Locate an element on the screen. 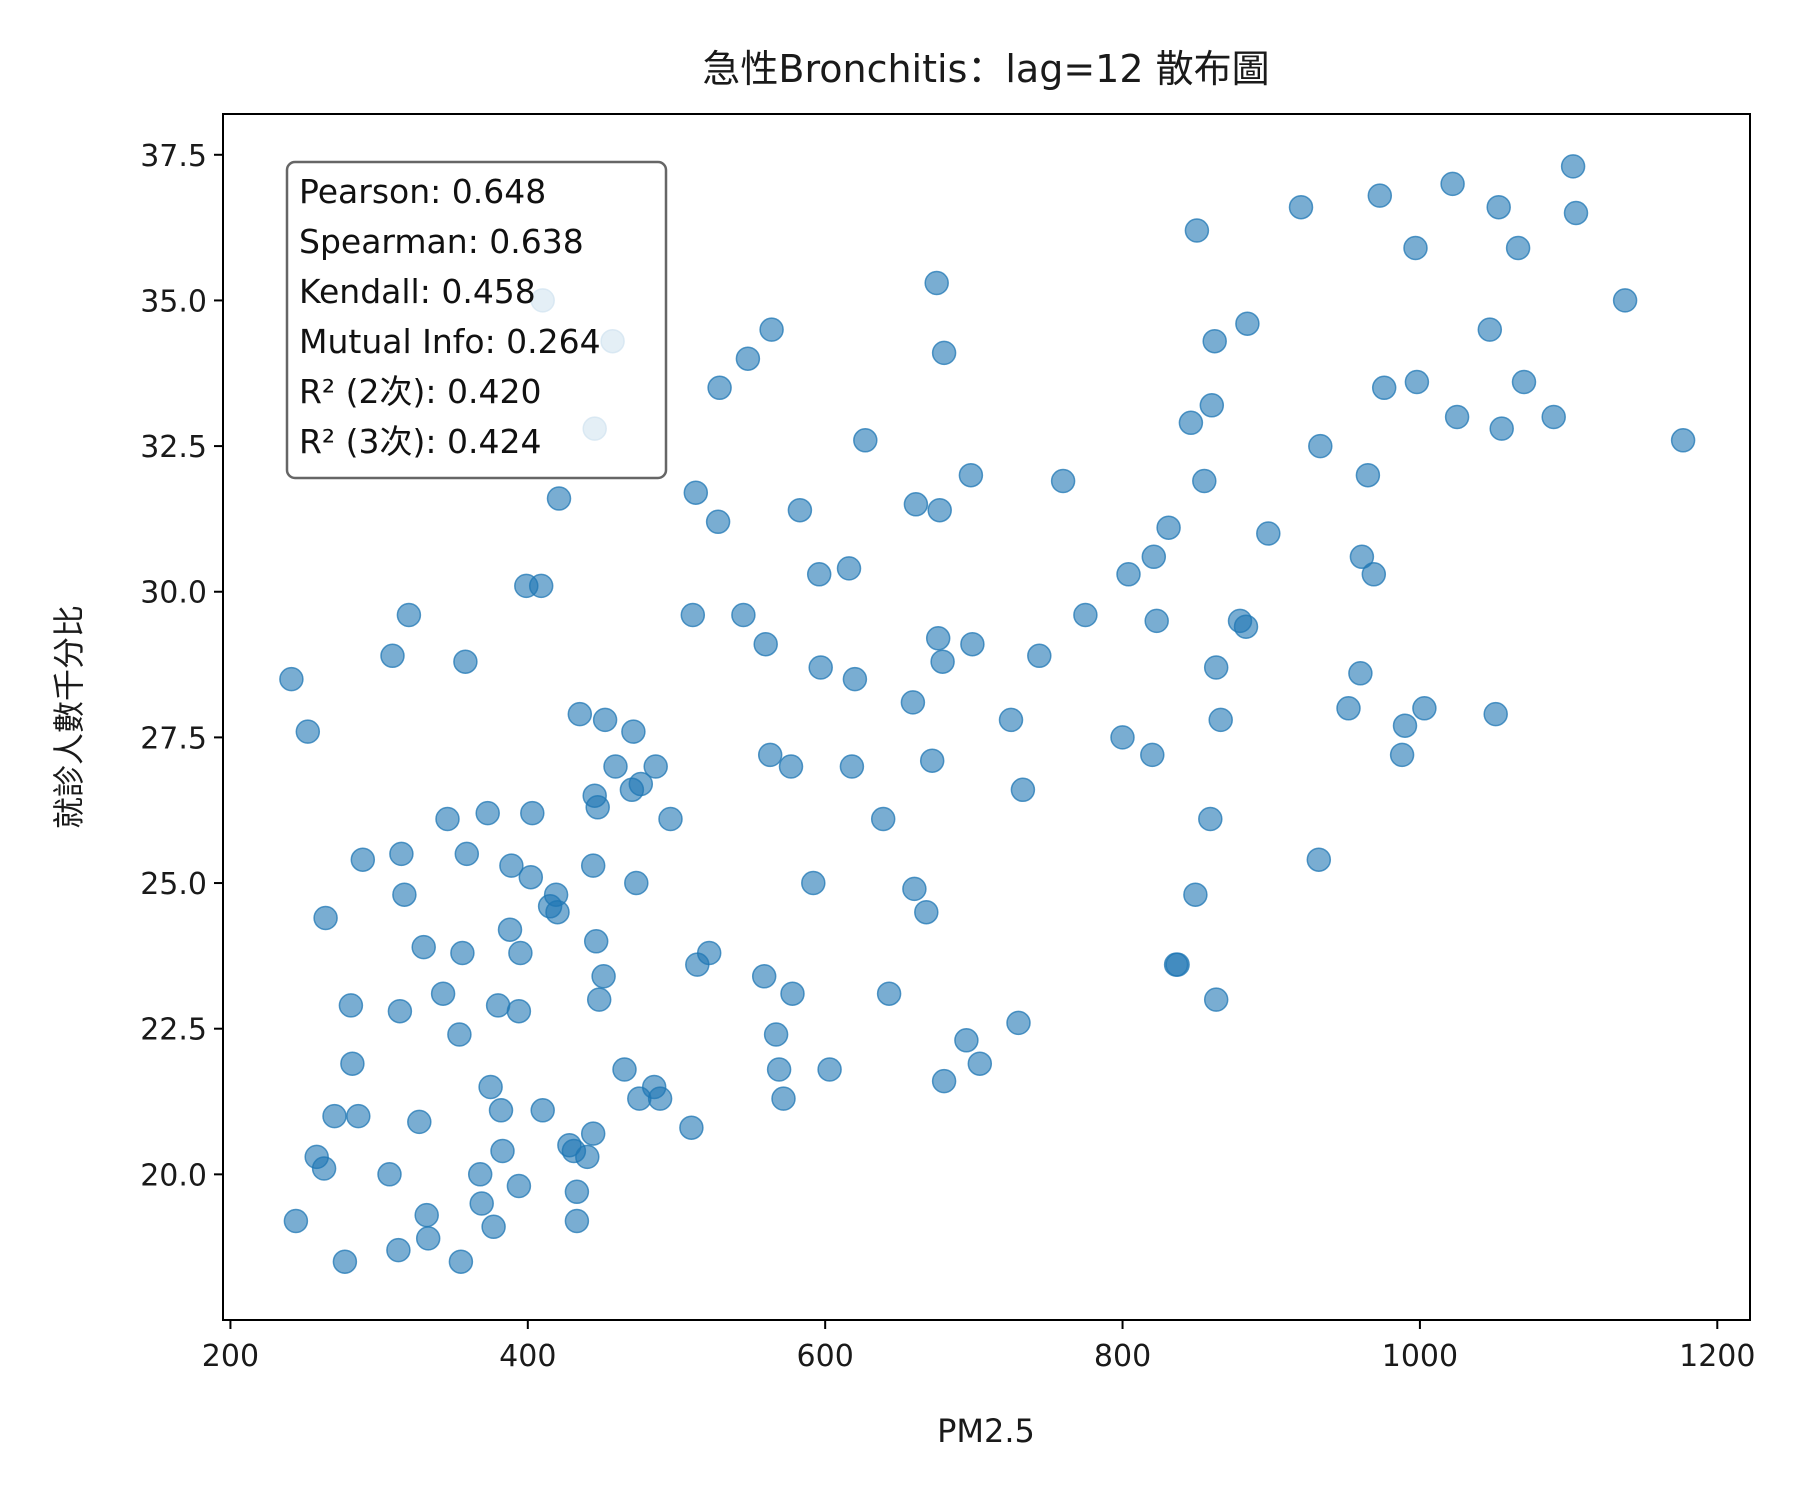  x-axis-label: PM2.5 is located at coordinates (986, 1431).